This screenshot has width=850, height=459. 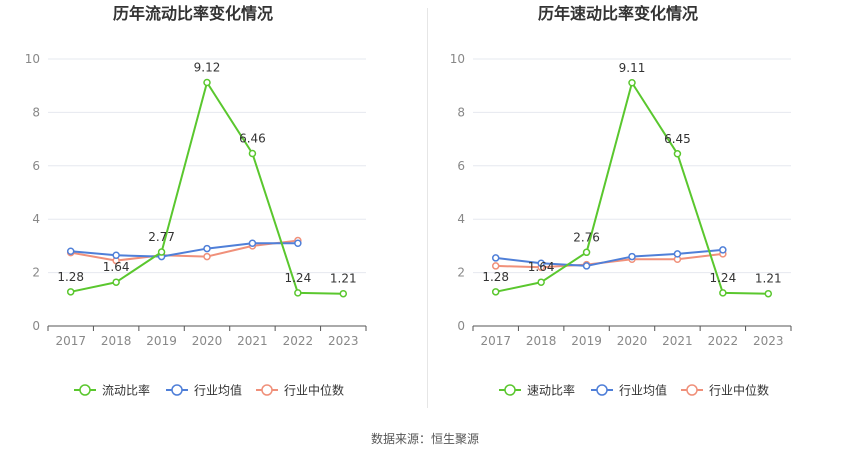 I want to click on data-label: 6.45, so click(x=677, y=139).